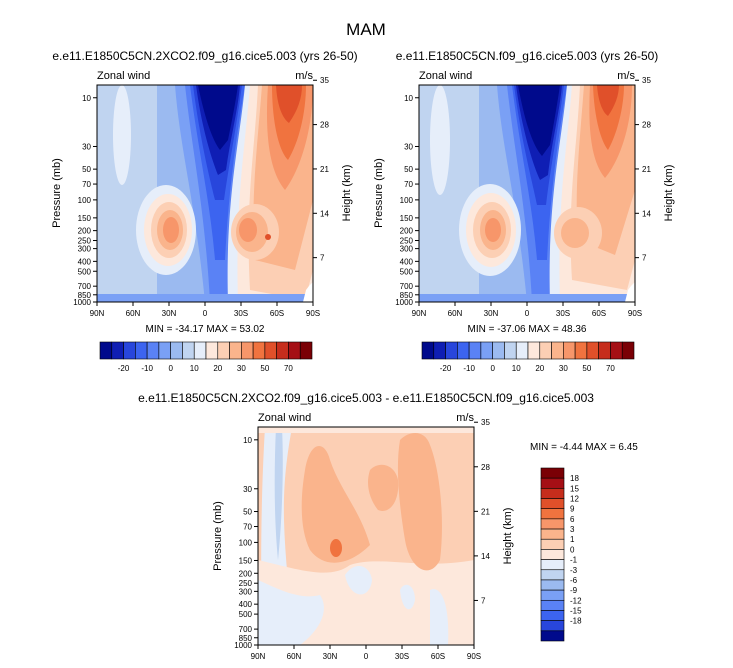  I want to click on tropical-easterly-core, so click(539, 120).